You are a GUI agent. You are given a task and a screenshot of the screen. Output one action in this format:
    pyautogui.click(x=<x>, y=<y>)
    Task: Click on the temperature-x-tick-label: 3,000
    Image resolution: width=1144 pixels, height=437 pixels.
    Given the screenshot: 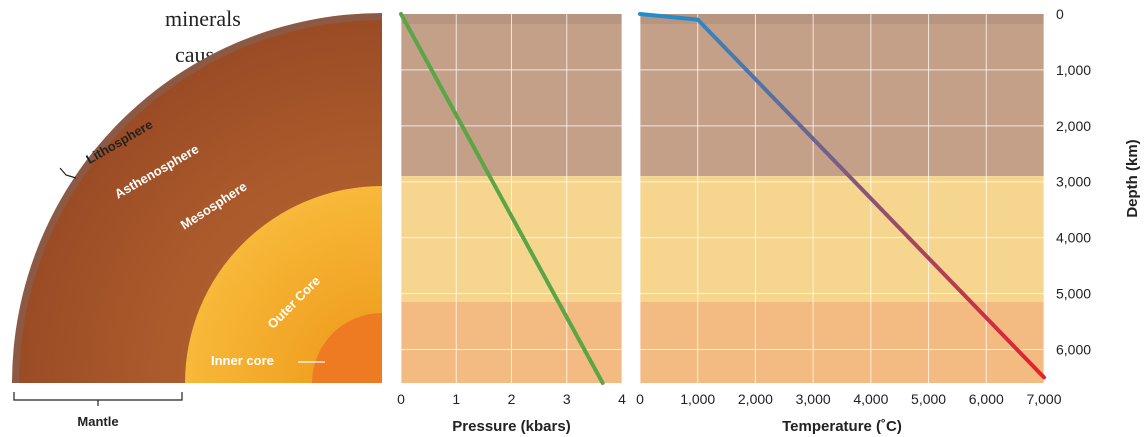 What is the action you would take?
    pyautogui.click(x=813, y=399)
    